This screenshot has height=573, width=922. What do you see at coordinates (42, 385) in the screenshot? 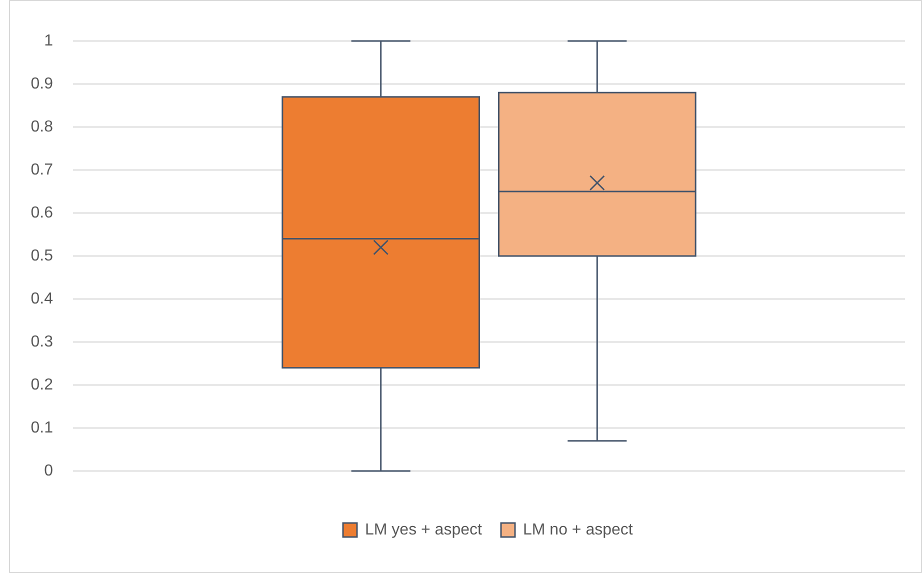
I see `y-tick-label: 0.2` at bounding box center [42, 385].